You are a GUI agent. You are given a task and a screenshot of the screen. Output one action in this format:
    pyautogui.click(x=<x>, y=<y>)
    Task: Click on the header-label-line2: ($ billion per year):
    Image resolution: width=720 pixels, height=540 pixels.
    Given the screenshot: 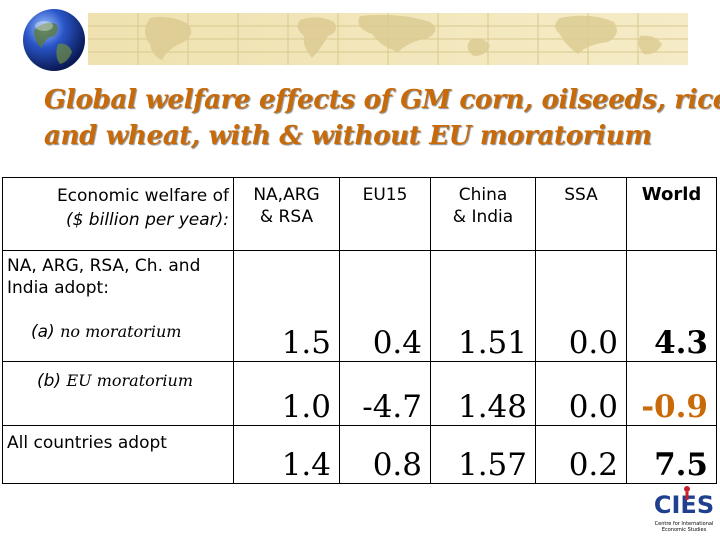 What is the action you would take?
    pyautogui.click(x=147, y=220)
    